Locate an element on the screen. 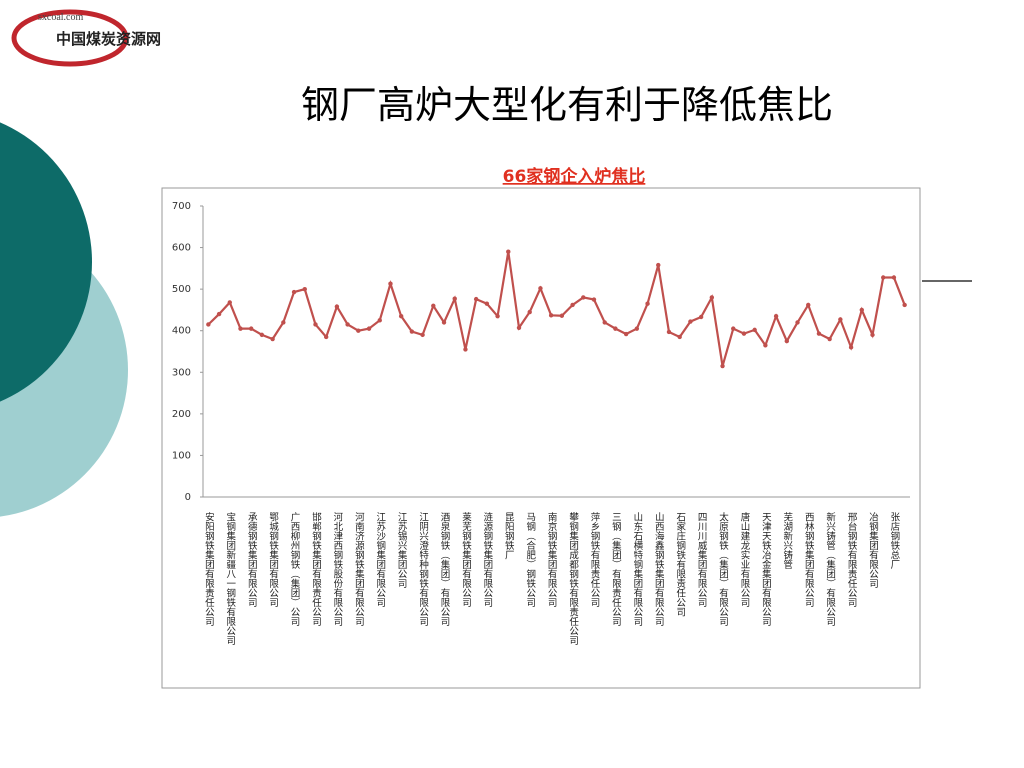 Image resolution: width=1024 pixels, height=768 pixels. y-tick-label: 200 is located at coordinates (181, 414).